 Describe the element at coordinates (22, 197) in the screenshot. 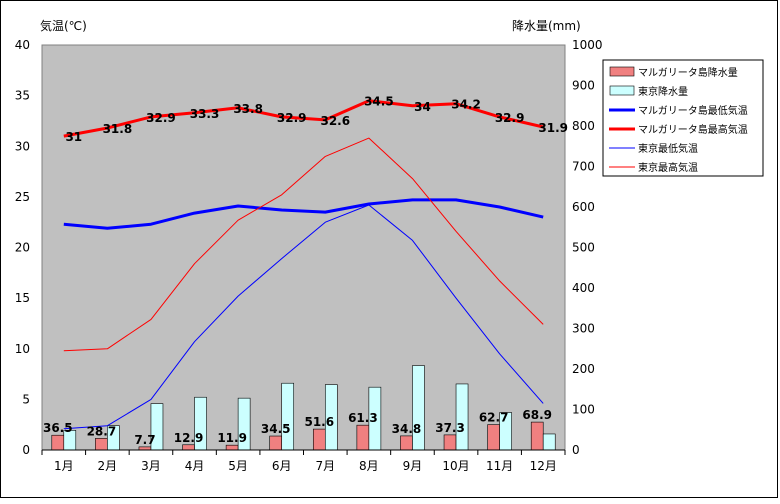

I see `left-axis-tick-label: 25` at that location.